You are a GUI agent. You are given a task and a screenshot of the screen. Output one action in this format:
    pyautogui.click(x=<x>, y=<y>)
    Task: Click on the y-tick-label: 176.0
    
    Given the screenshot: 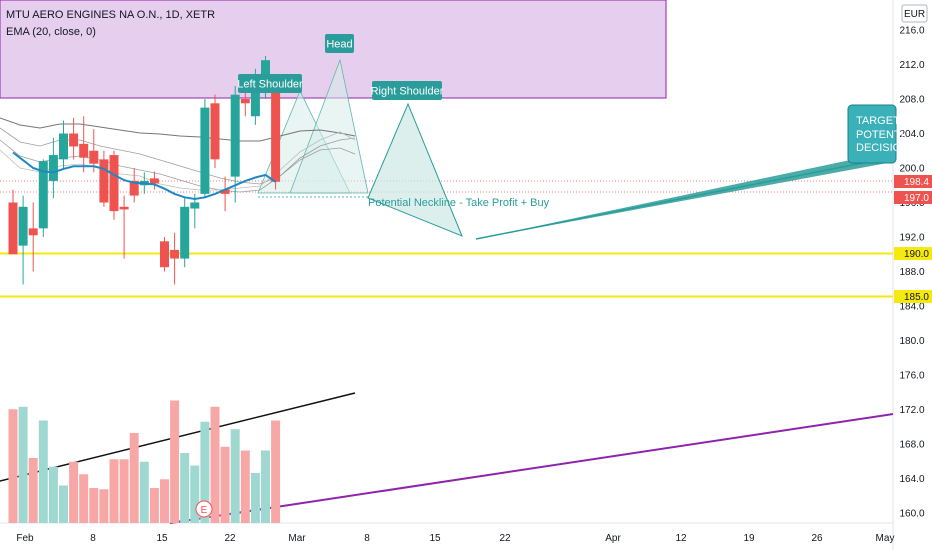 What is the action you would take?
    pyautogui.click(x=911, y=376)
    